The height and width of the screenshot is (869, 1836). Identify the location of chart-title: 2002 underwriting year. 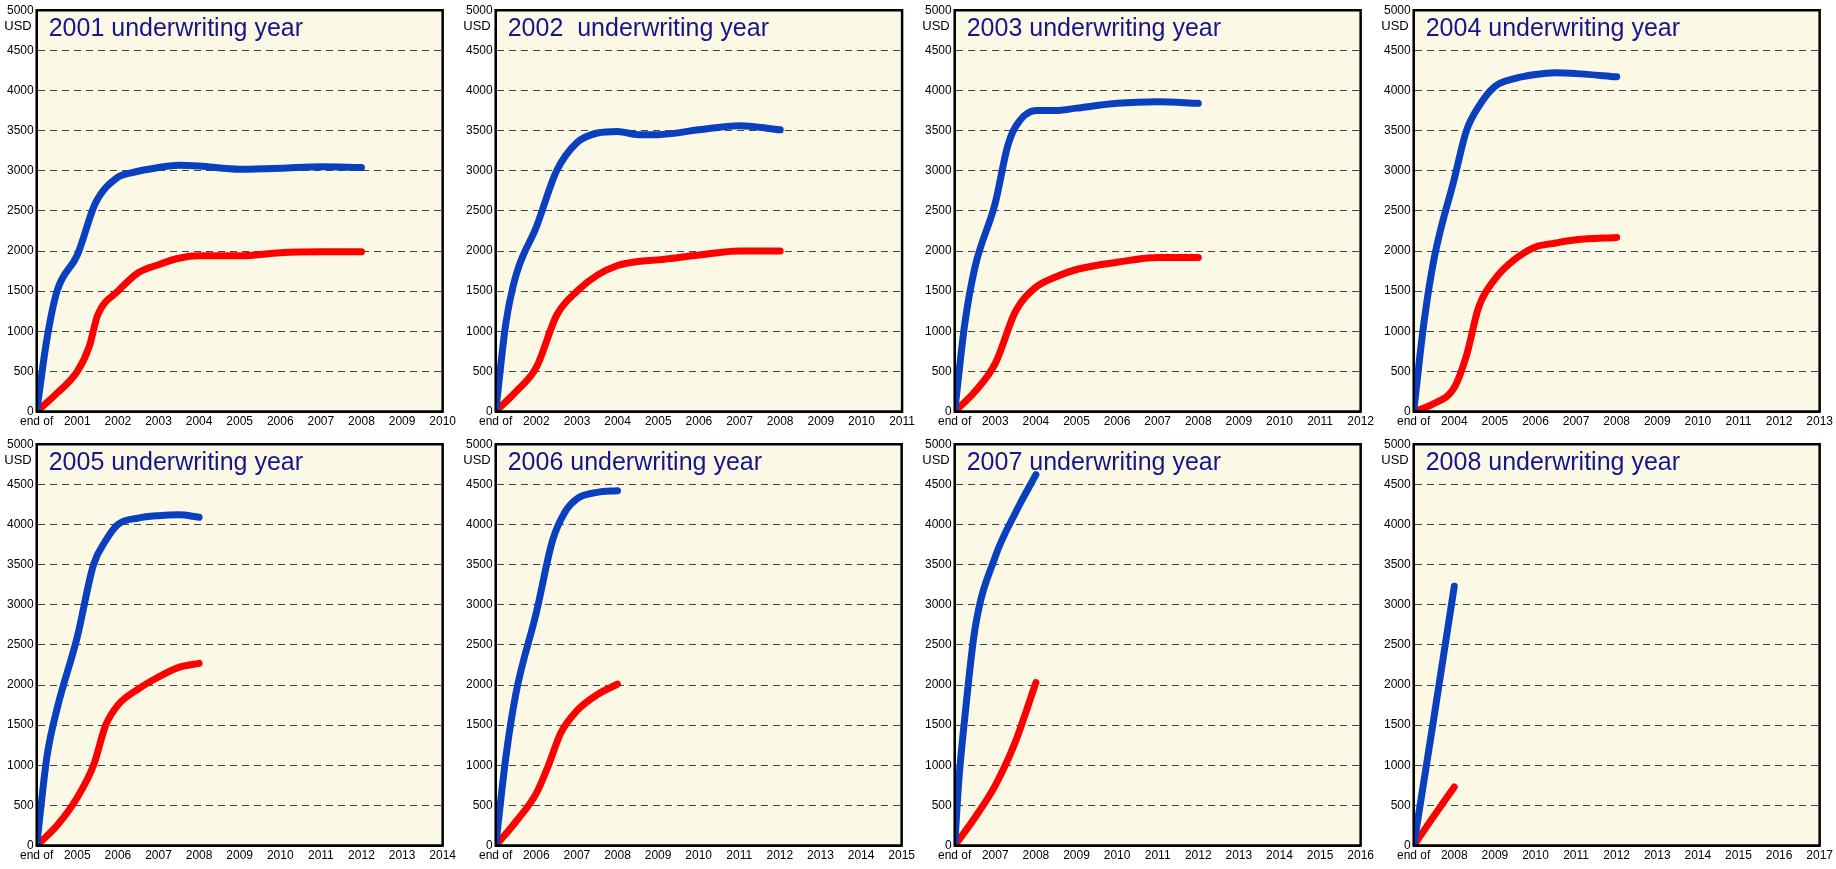
(638, 26).